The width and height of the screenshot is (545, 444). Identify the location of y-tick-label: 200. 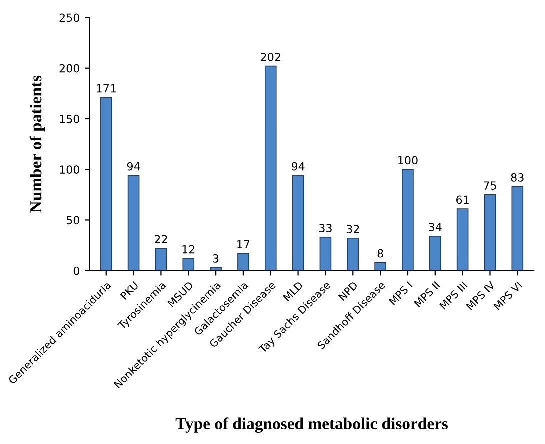
(70, 68).